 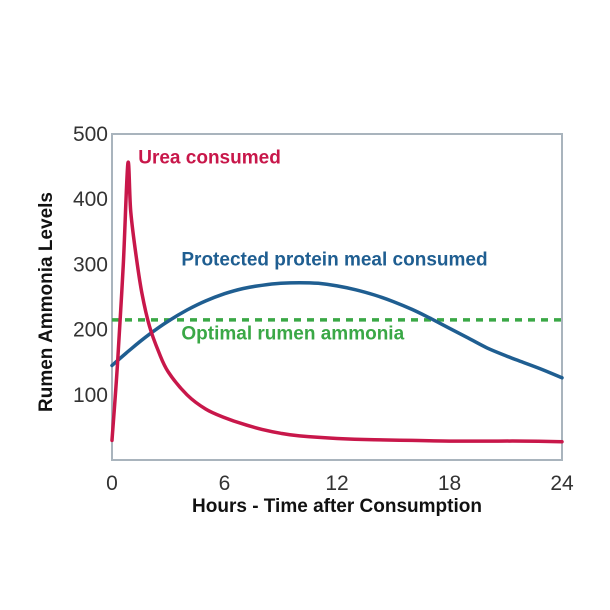 What do you see at coordinates (334, 260) in the screenshot?
I see `series-label-protected-protein-meal-consumed: Protected protein meal consumed` at bounding box center [334, 260].